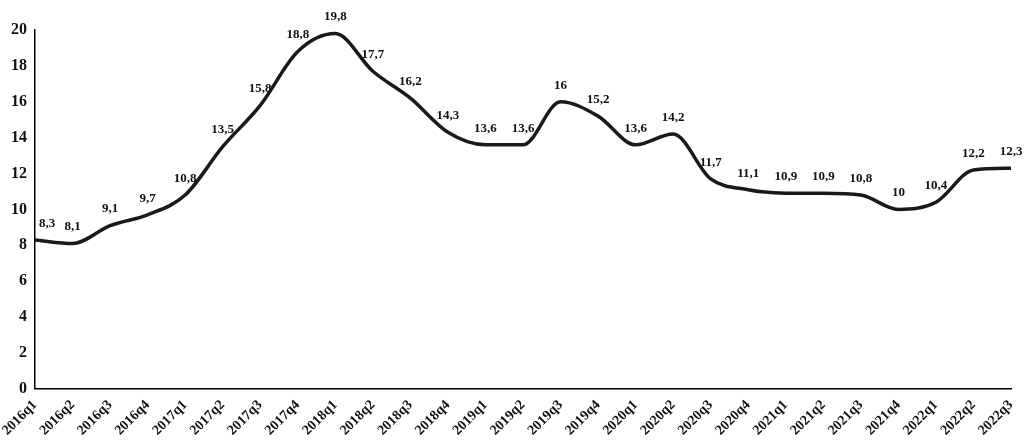 Image resolution: width=1033 pixels, height=442 pixels. Describe the element at coordinates (223, 129) in the screenshot. I see `data-label: 13,5` at that location.